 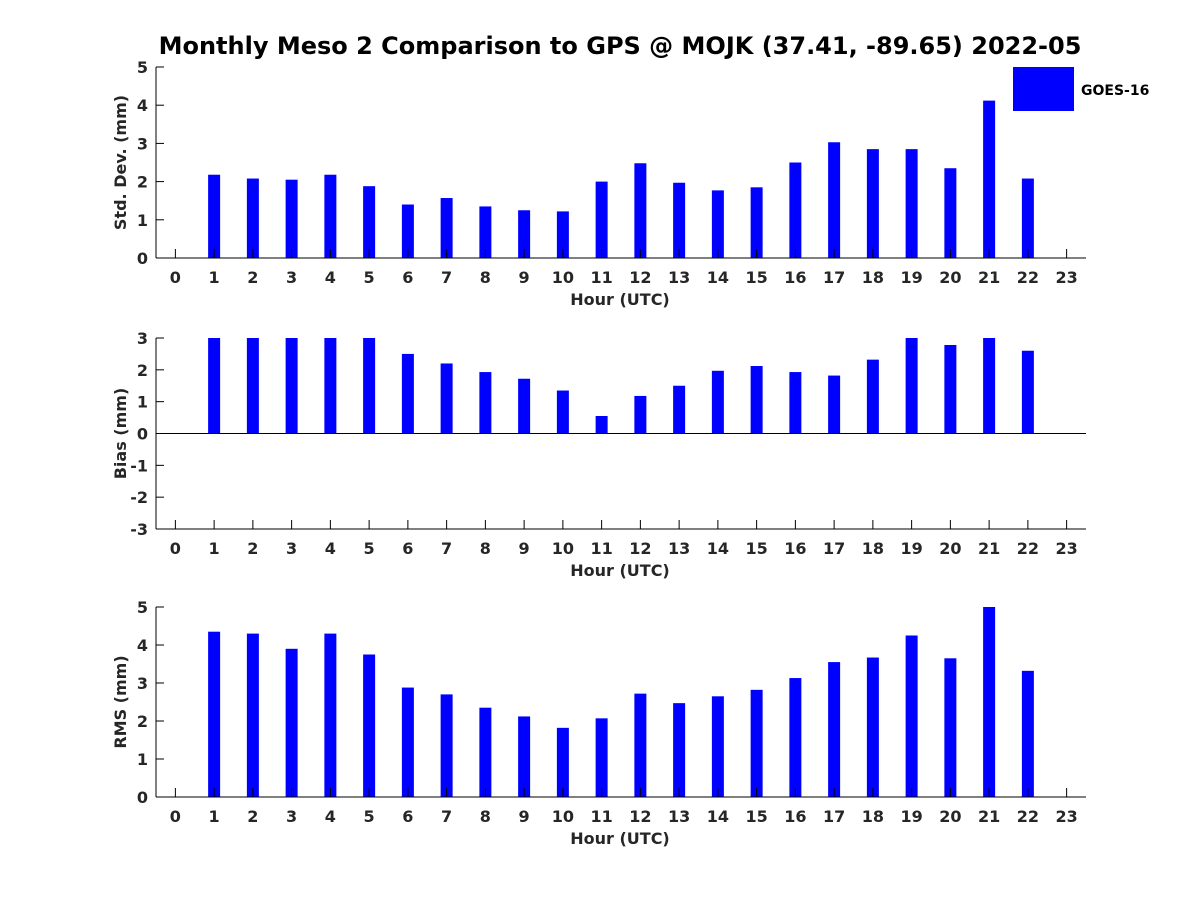 What do you see at coordinates (601, 277) in the screenshot?
I see `x-tick-label: 11` at bounding box center [601, 277].